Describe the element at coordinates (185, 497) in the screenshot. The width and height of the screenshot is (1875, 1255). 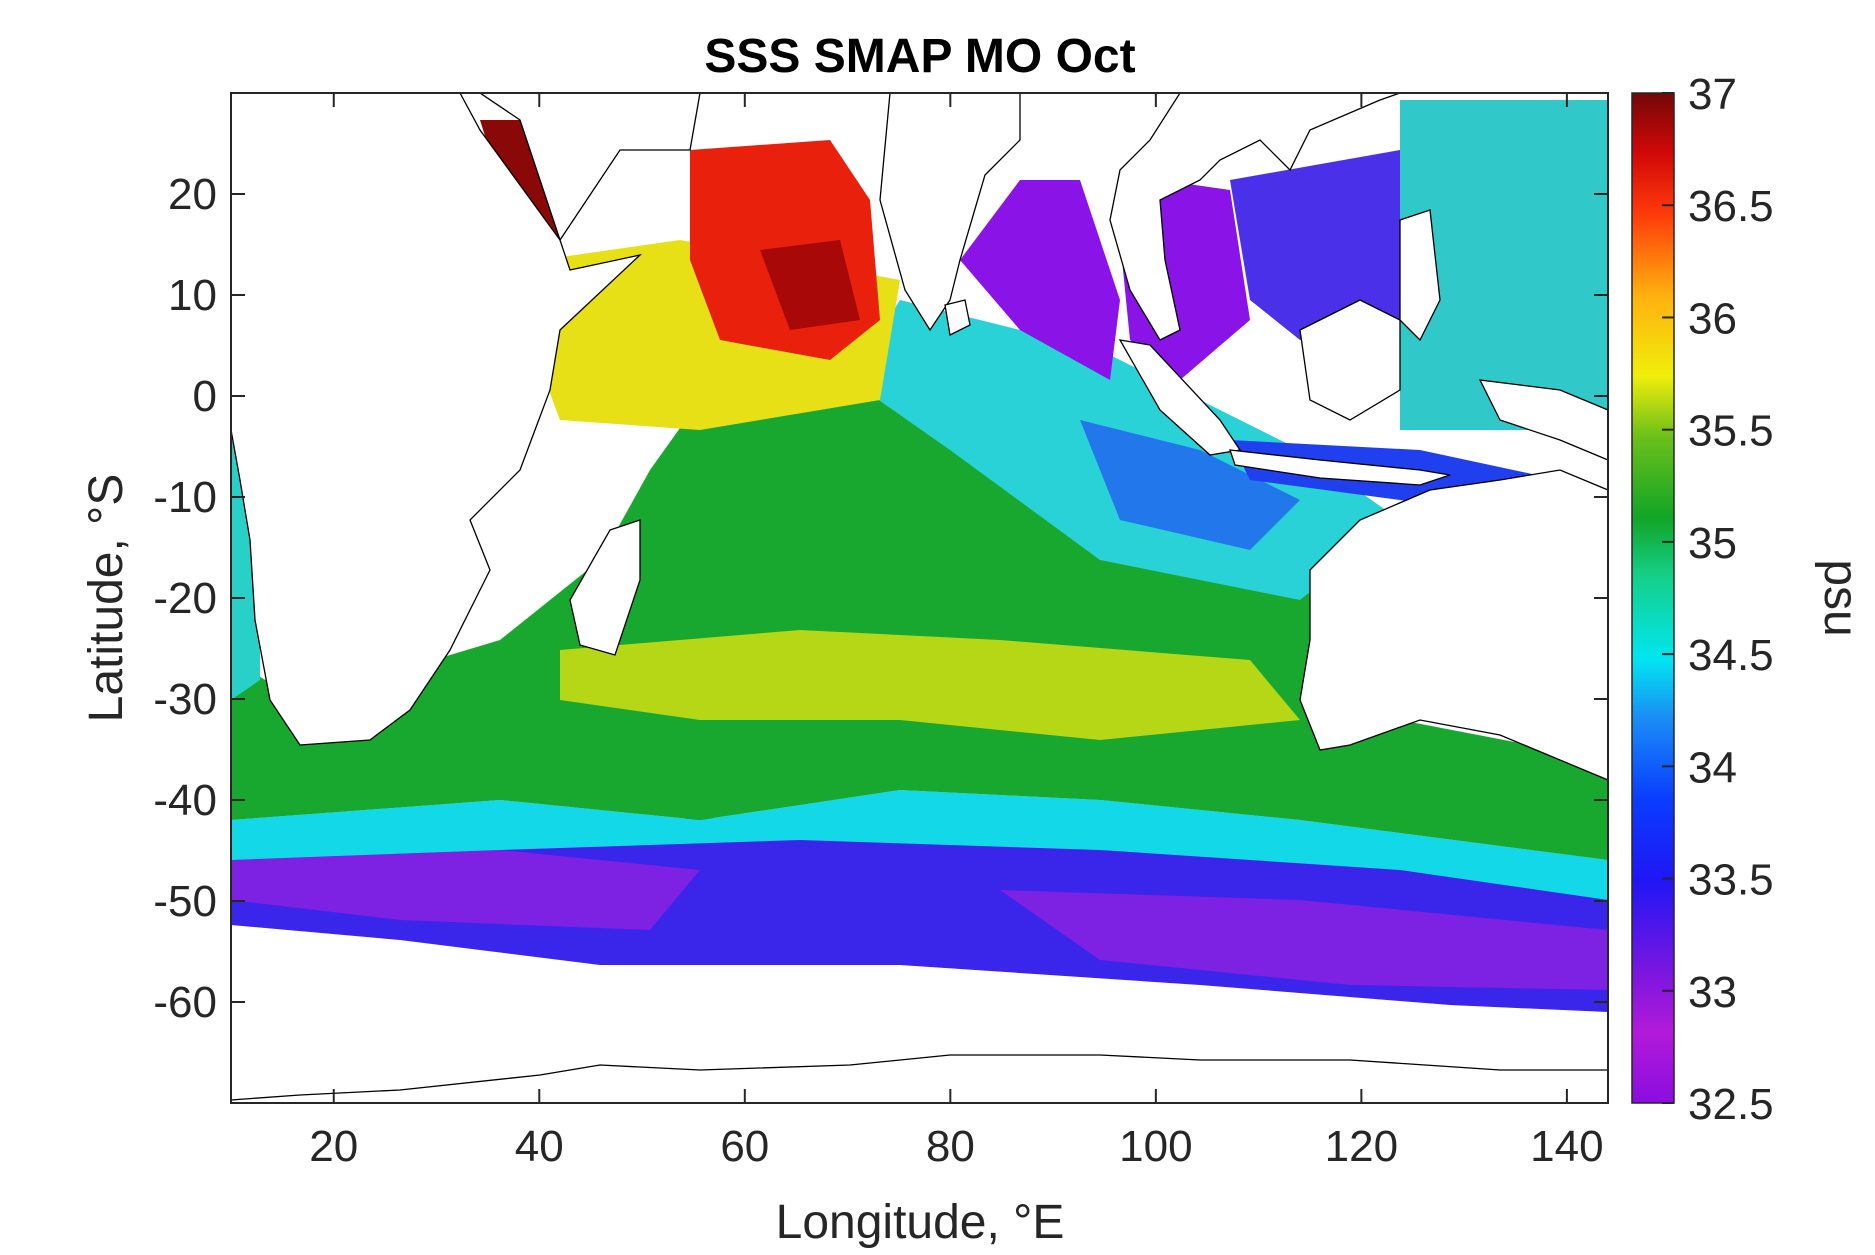
I see `y-tick-label: -10` at that location.